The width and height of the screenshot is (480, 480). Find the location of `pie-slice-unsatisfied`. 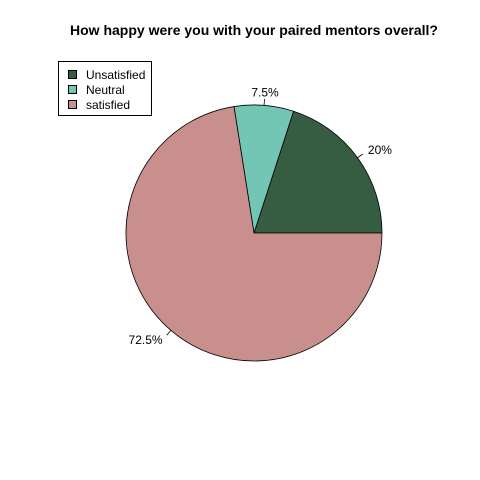

pie-slice-unsatisfied is located at coordinates (318, 172).